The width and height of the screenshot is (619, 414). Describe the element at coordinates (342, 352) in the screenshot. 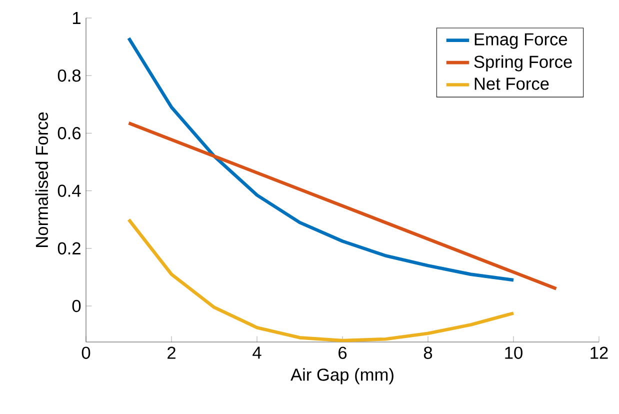

I see `x-tick-label: 6` at that location.